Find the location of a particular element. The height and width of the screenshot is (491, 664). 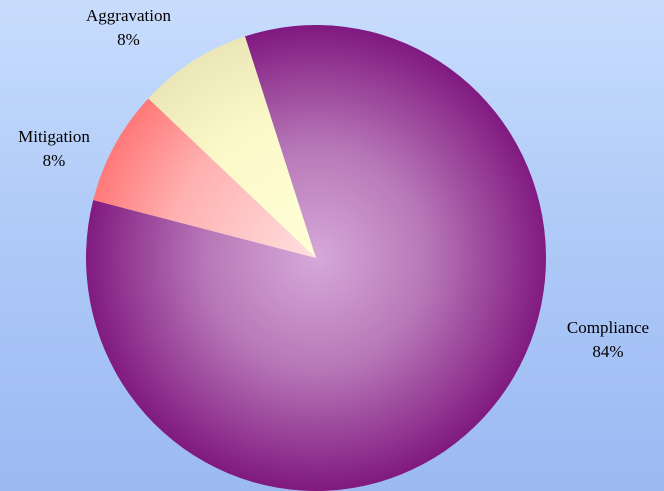

slice-percent-mitigation: 8% is located at coordinates (54, 160).